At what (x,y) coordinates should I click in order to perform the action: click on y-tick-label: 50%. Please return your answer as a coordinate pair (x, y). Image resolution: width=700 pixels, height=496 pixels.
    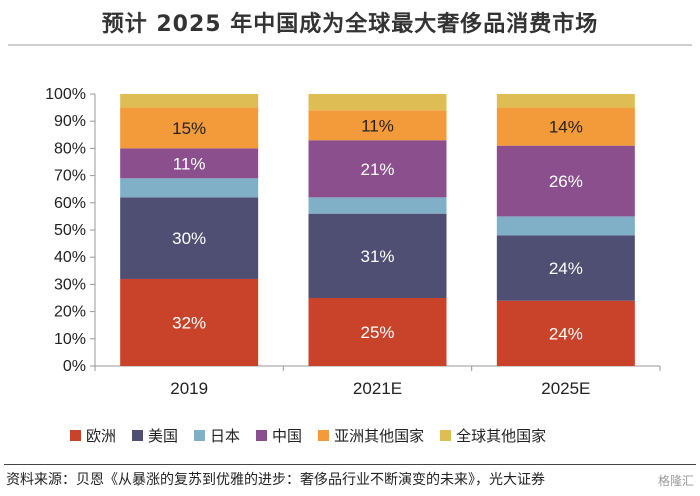
    Looking at the image, I should click on (70, 230).